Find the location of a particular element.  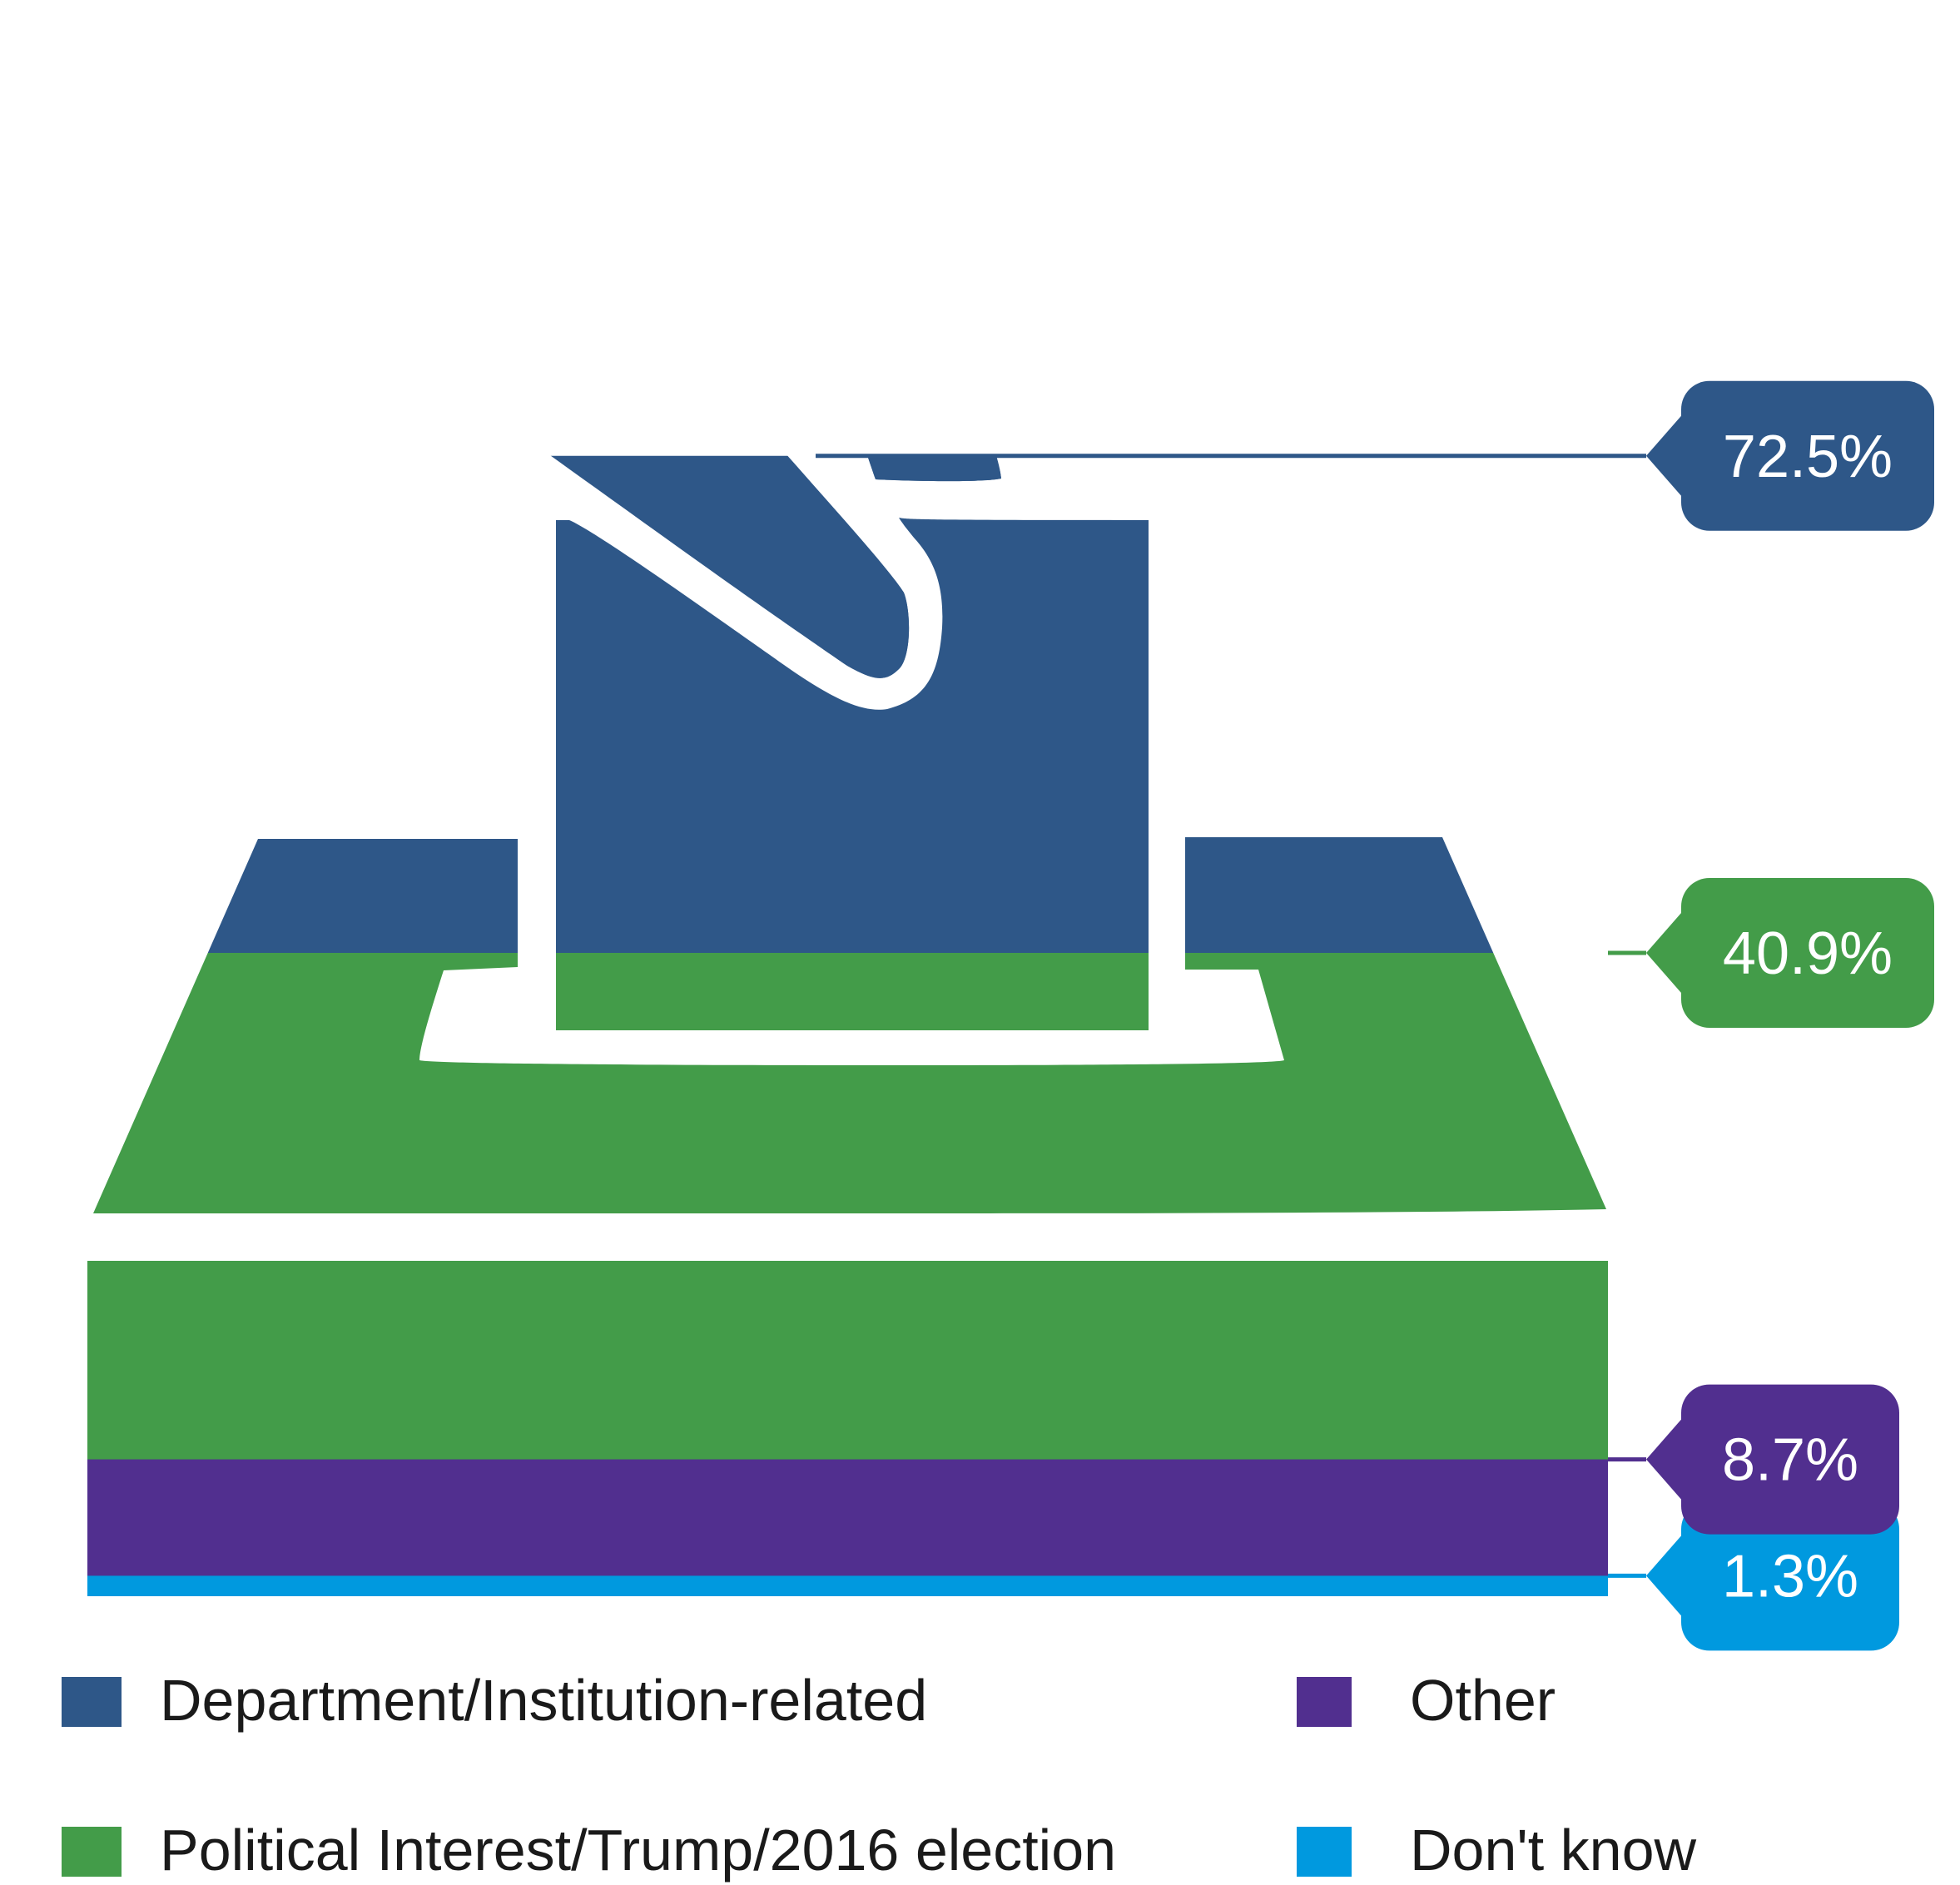

legend-label: Political Interest/Trump/2016 election is located at coordinates (638, 1851).